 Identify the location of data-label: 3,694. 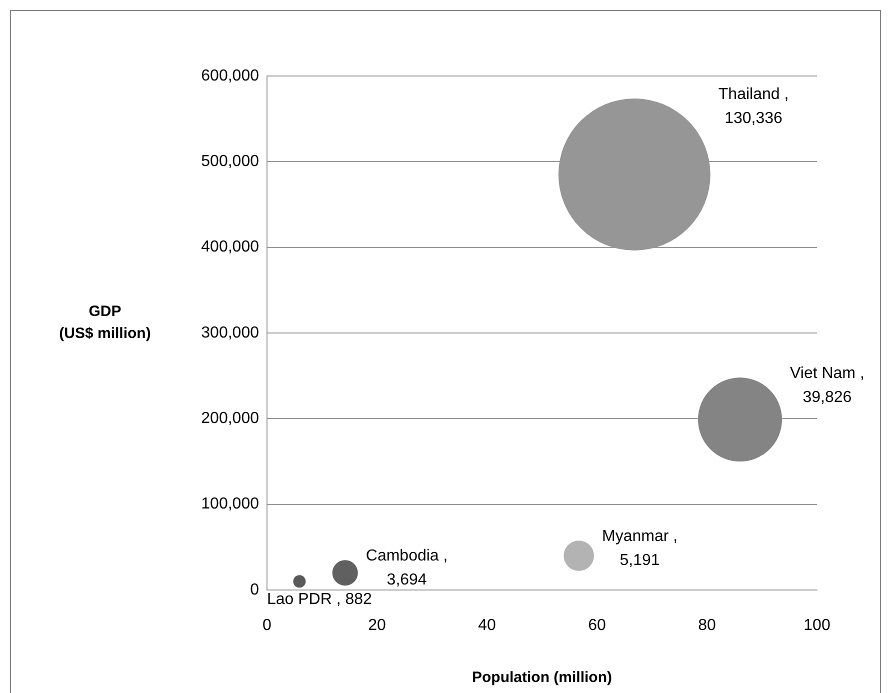
(406, 579).